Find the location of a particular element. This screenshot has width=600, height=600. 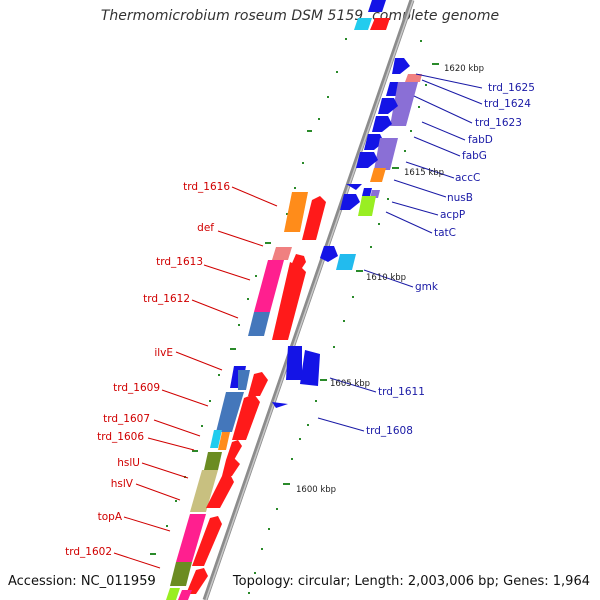

gene-hslU is located at coordinates (213, 461).